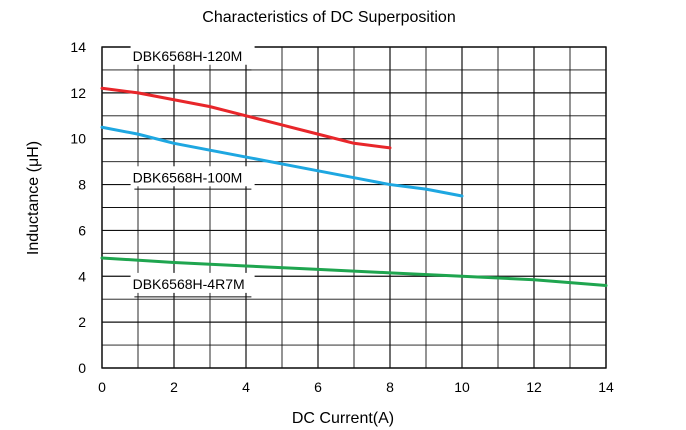 This screenshot has width=686, height=430. What do you see at coordinates (390, 387) in the screenshot?
I see `x-tick-label: 8` at bounding box center [390, 387].